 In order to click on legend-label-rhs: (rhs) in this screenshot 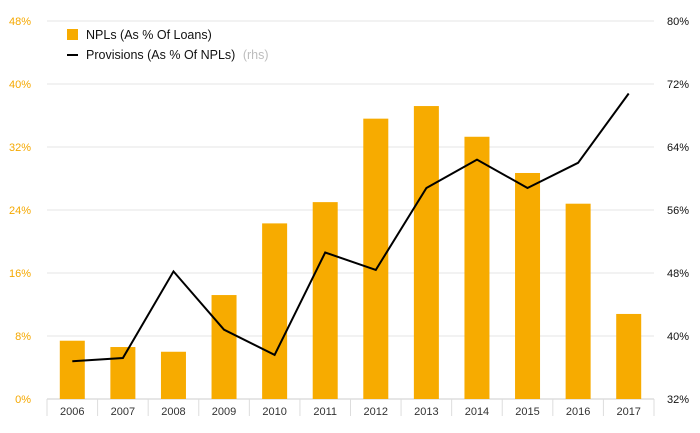, I will do `click(256, 55)`.